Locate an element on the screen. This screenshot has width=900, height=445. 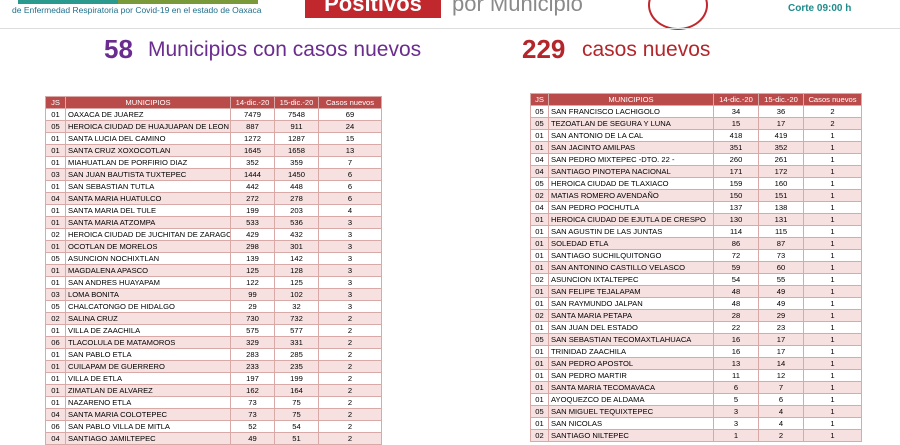
table-row: 03 SAN JUAN BAUTISTA TUXTEPEC 1444 1450 6 is located at coordinates (213, 174).